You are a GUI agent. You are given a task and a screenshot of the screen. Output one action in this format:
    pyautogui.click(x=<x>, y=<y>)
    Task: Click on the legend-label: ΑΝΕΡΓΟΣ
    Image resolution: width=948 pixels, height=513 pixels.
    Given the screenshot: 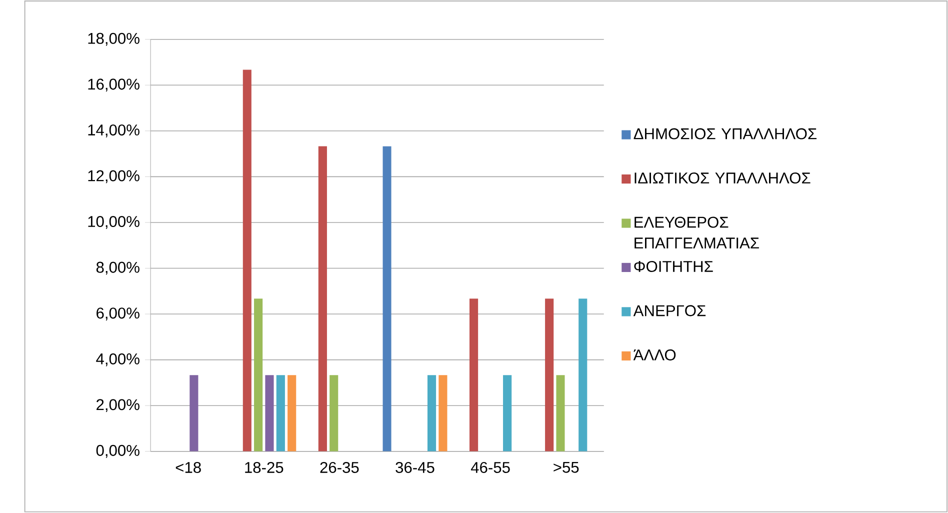 What is the action you would take?
    pyautogui.click(x=669, y=310)
    